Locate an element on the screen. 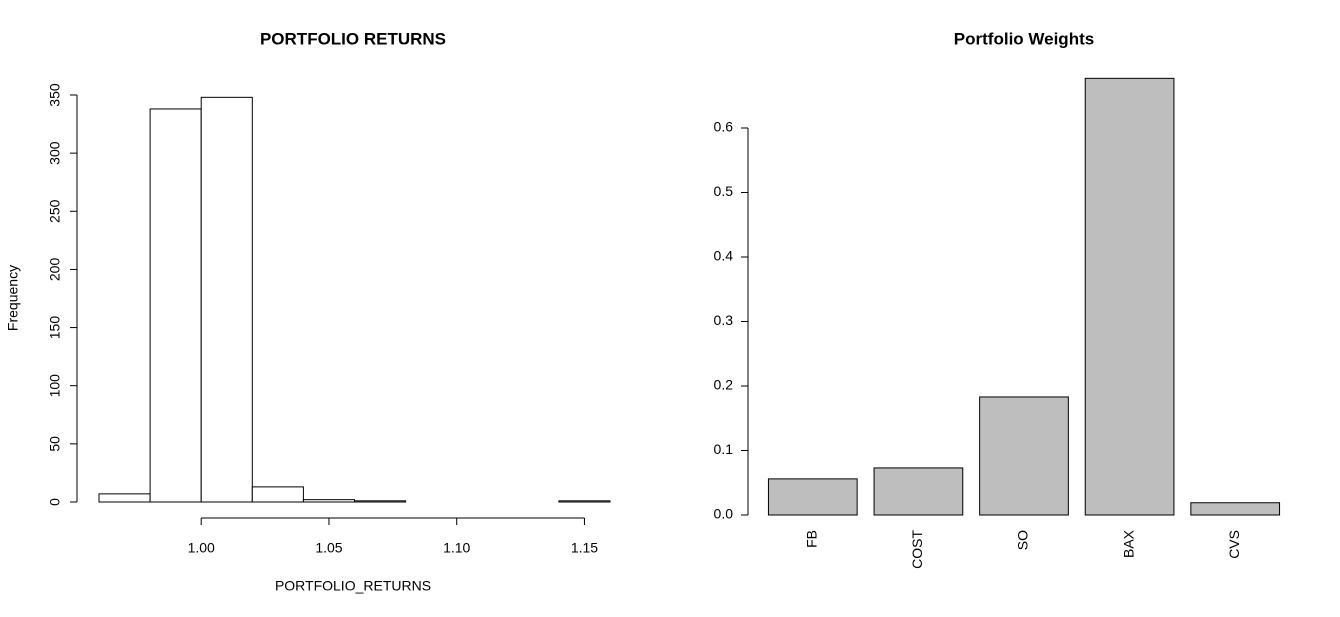  y-tick-label: 0.4 is located at coordinates (724, 256).